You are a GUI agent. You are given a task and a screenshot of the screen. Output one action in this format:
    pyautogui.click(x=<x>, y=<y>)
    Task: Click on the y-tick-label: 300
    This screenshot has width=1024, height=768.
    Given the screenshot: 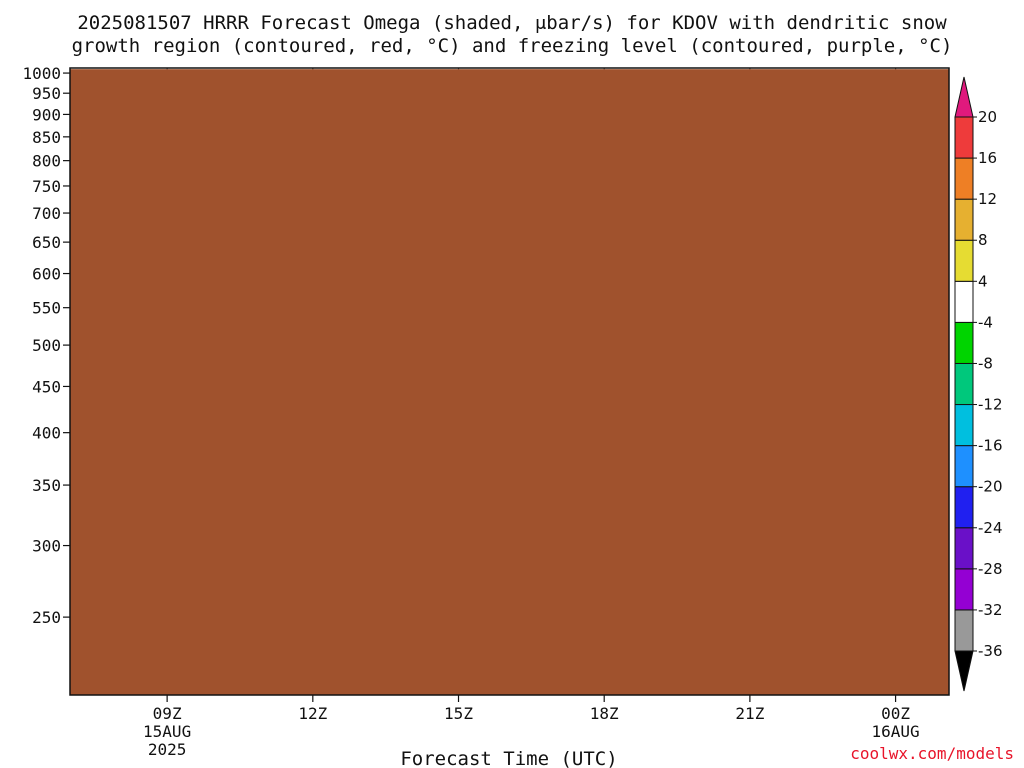 What is the action you would take?
    pyautogui.click(x=46, y=546)
    